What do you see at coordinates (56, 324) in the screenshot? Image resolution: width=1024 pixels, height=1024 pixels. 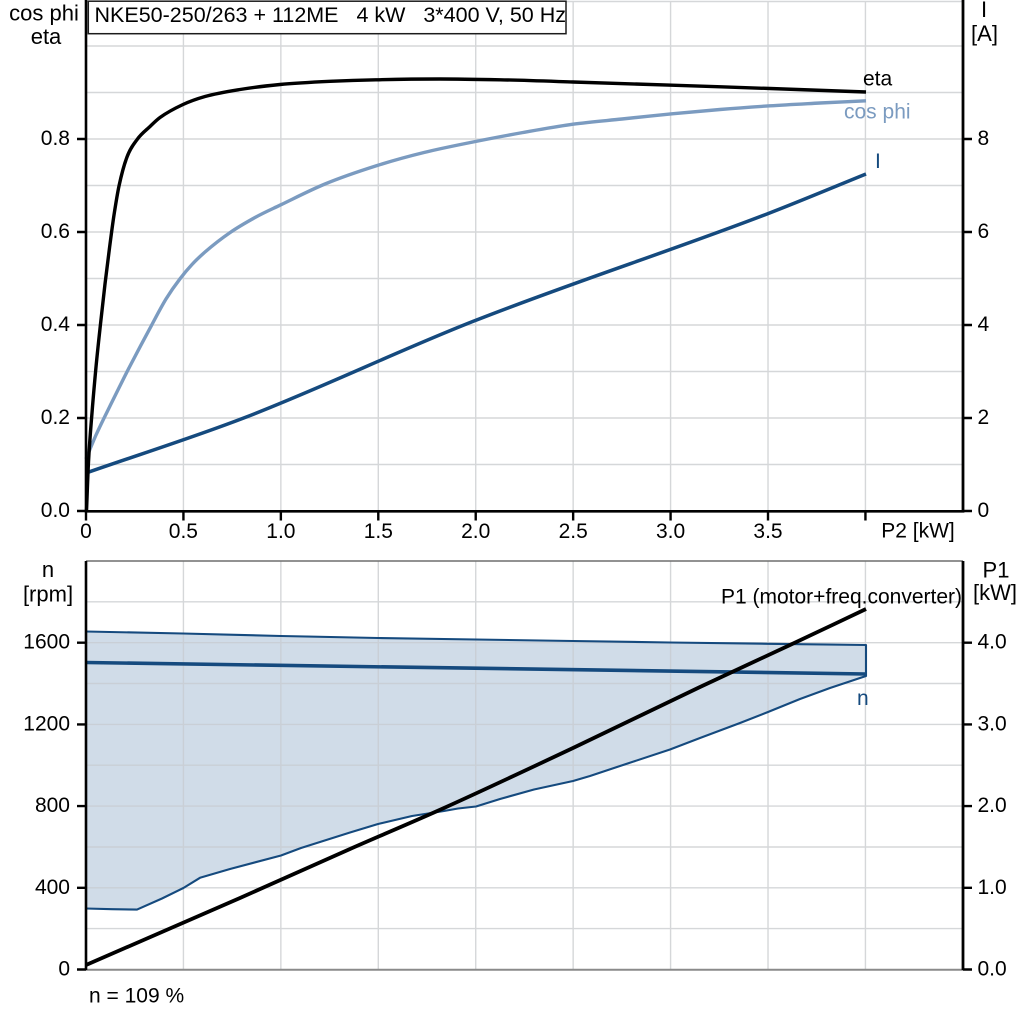 I see `svg-text: 0.4` at bounding box center [56, 324].